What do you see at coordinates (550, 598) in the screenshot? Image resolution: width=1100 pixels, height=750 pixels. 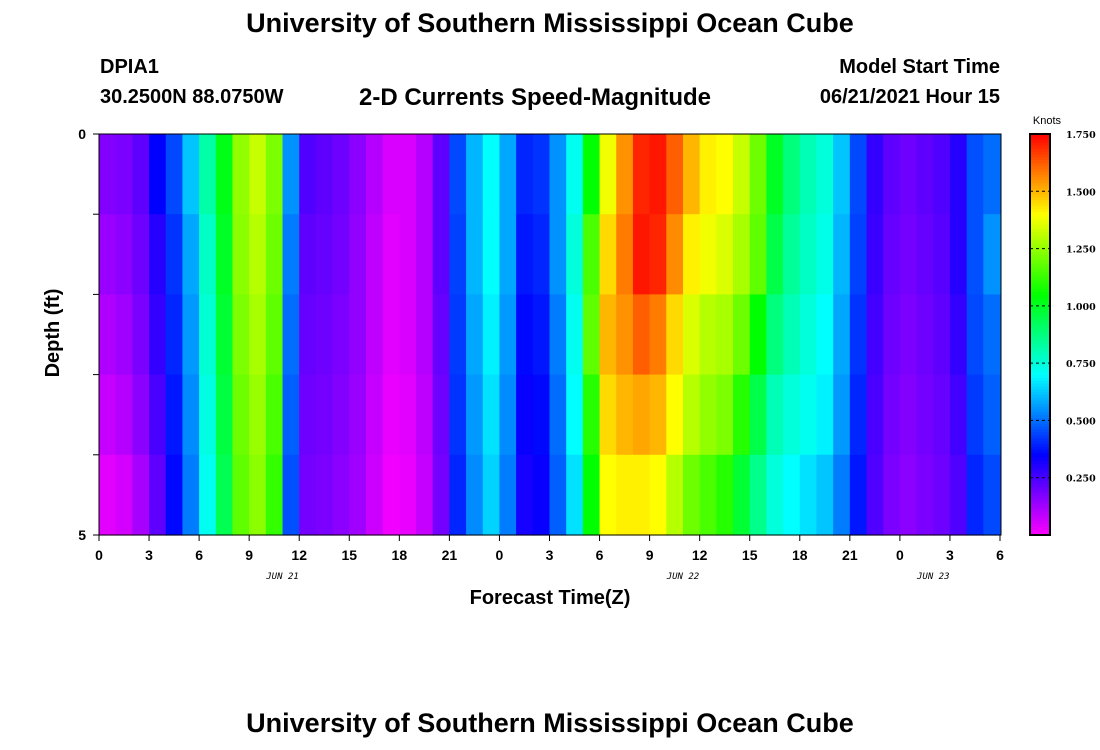 I see `x-axis-label: Forecast Time(Z)` at bounding box center [550, 598].